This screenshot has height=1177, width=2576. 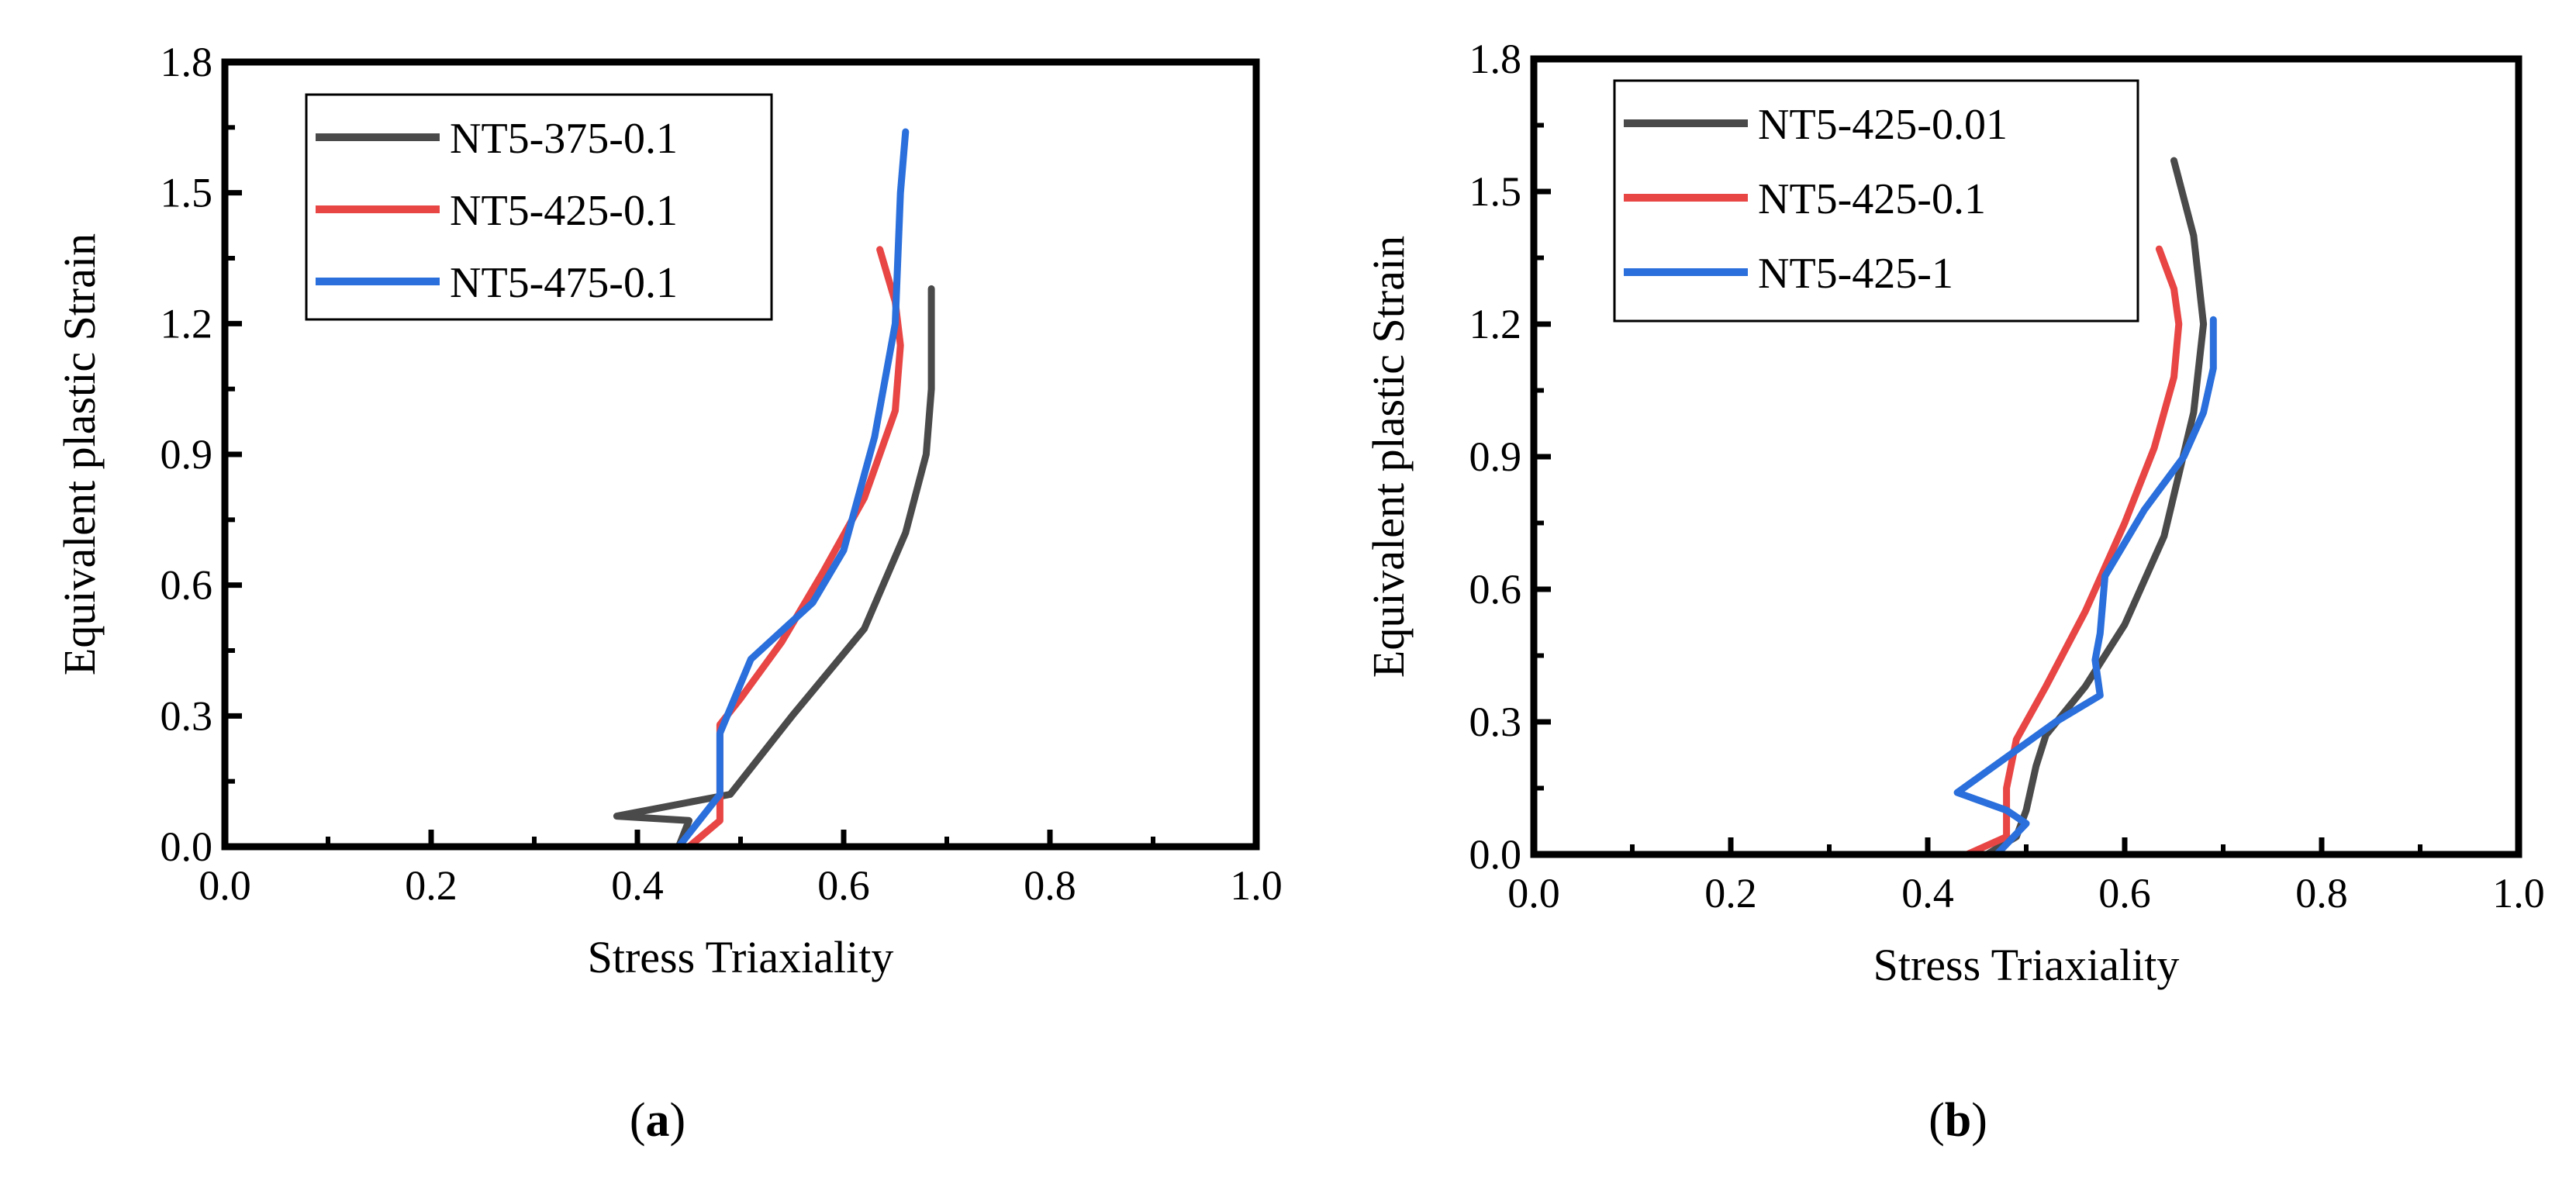 I want to click on panel-b-legend-label: NT5-425-0.1, so click(x=1872, y=199).